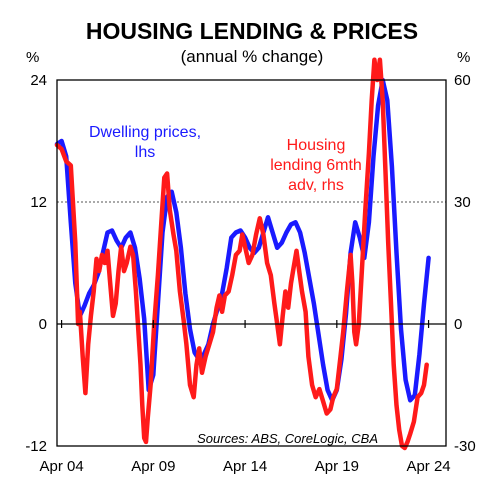 Image resolution: width=504 pixels, height=491 pixels. I want to click on right-axis-unit: %, so click(463, 57).